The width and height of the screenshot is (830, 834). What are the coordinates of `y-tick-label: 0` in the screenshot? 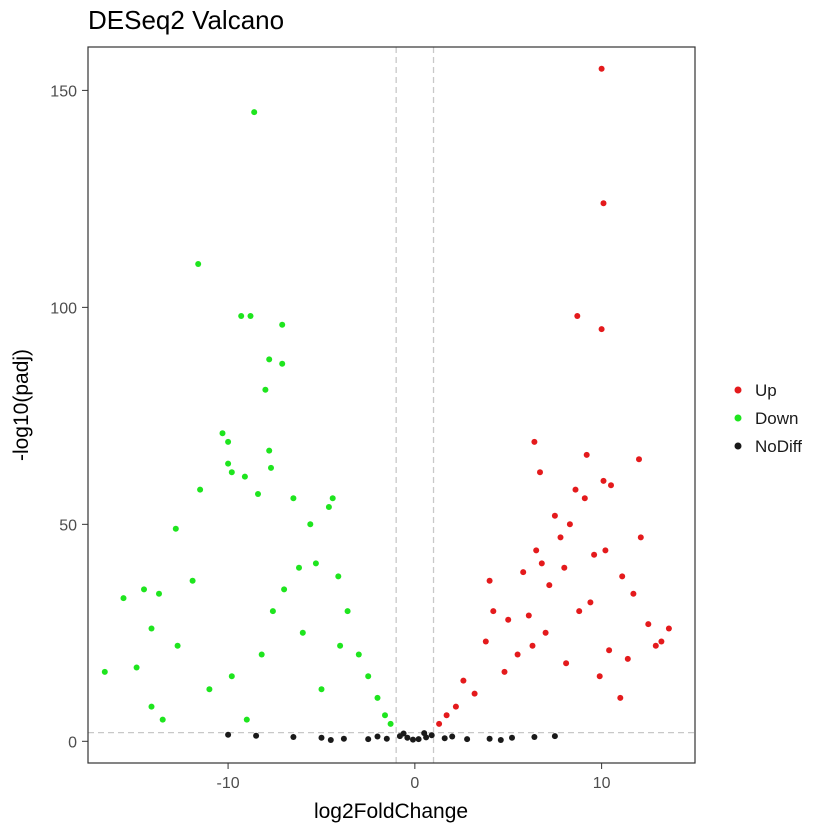 It's located at (72, 742).